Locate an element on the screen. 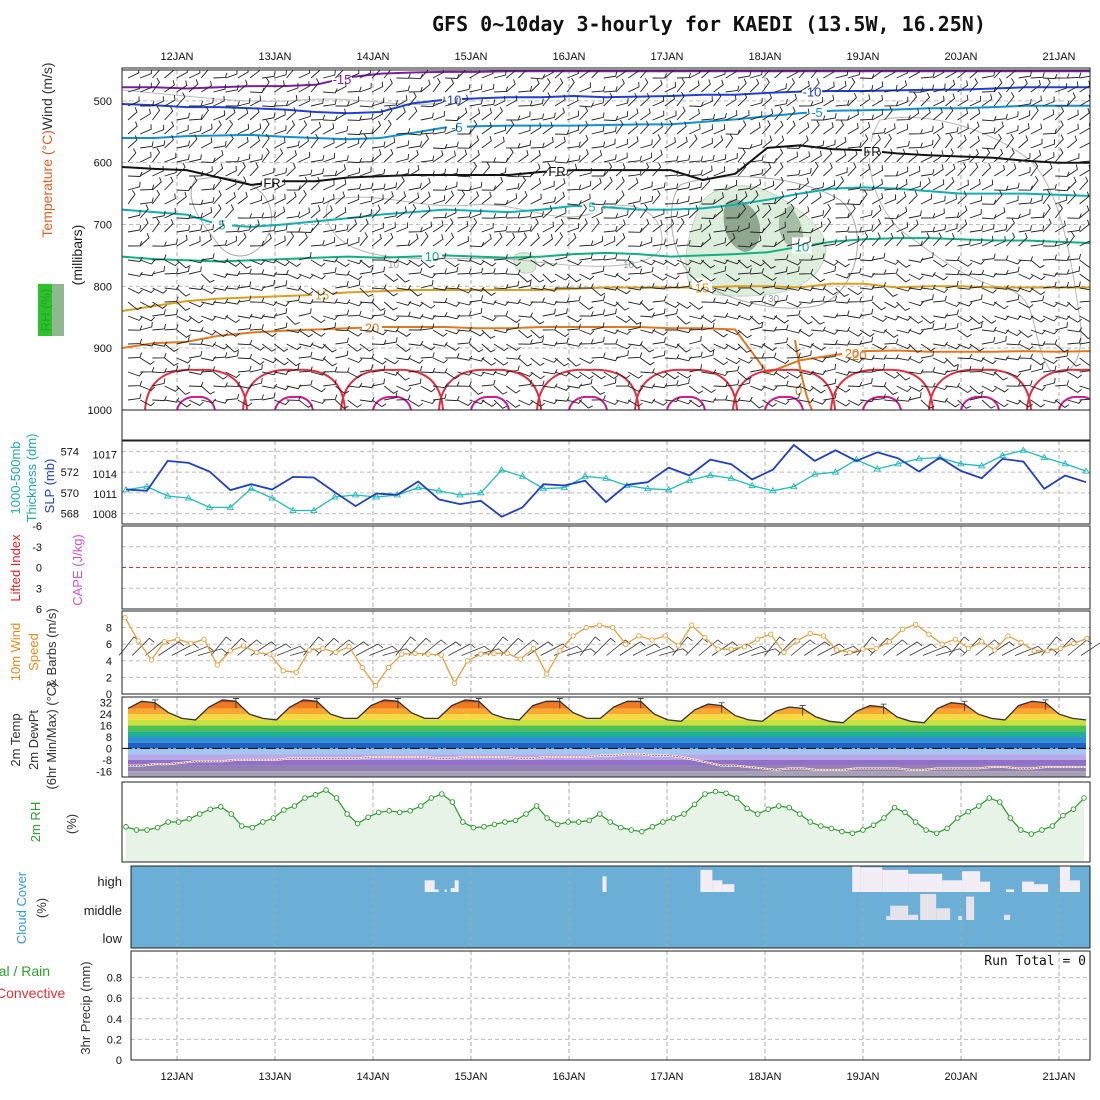 Image resolution: width=1100 pixels, height=1100 pixels. high-cloud-block is located at coordinates (971, 881).